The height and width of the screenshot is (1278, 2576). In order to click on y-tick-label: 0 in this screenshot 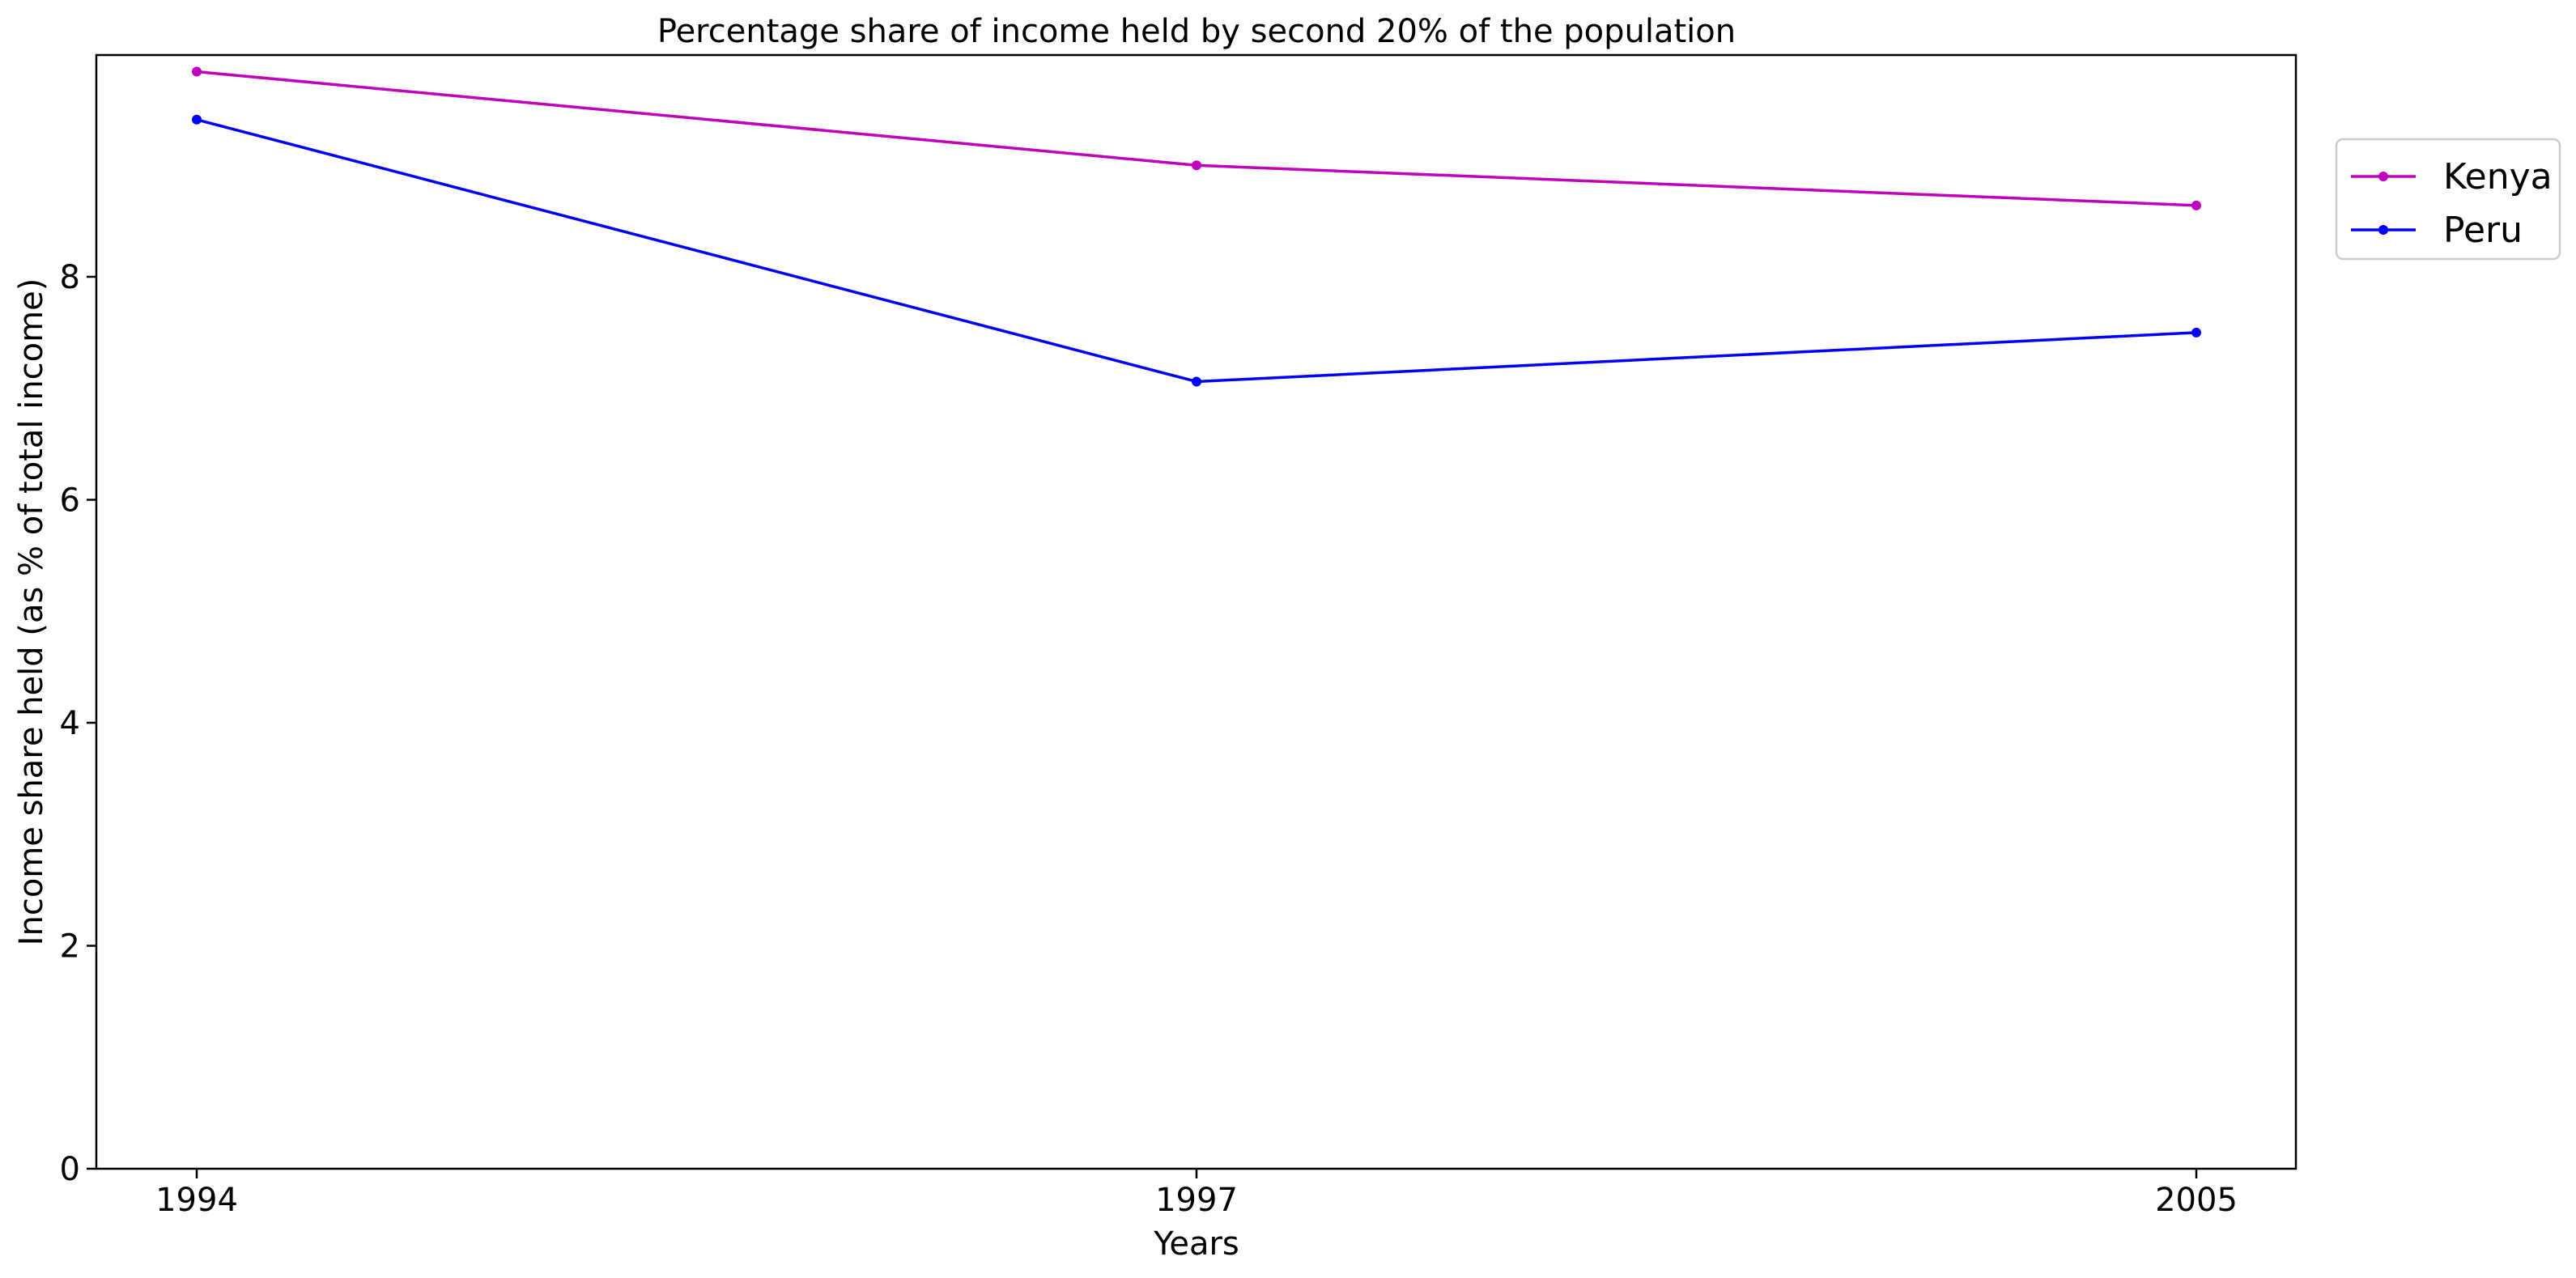, I will do `click(70, 1169)`.